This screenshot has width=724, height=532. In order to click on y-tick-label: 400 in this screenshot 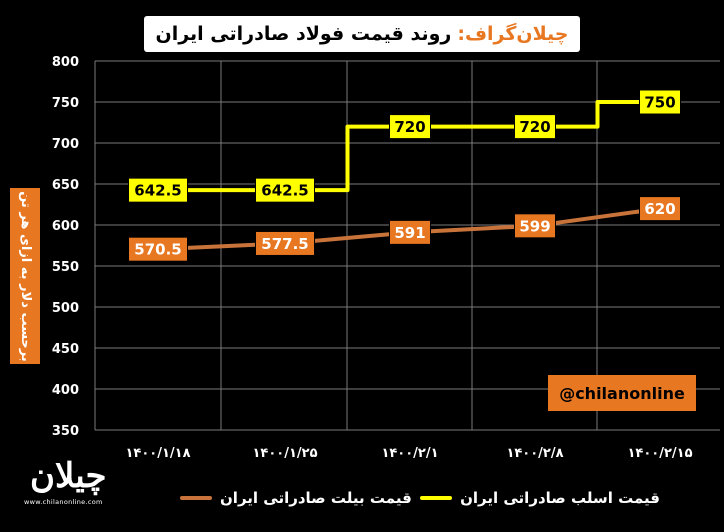, I will do `click(65, 390)`.